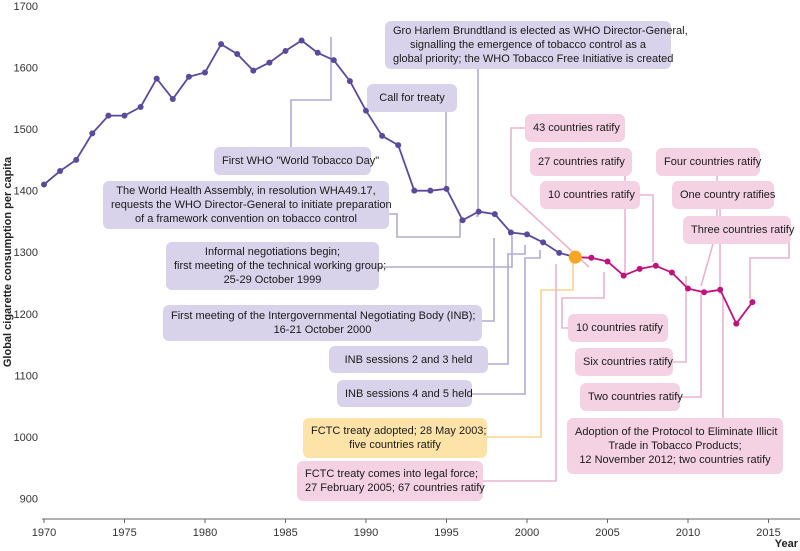 The image size is (800, 551). What do you see at coordinates (322, 330) in the screenshot?
I see `annotation-line: 16-21 October 2000` at bounding box center [322, 330].